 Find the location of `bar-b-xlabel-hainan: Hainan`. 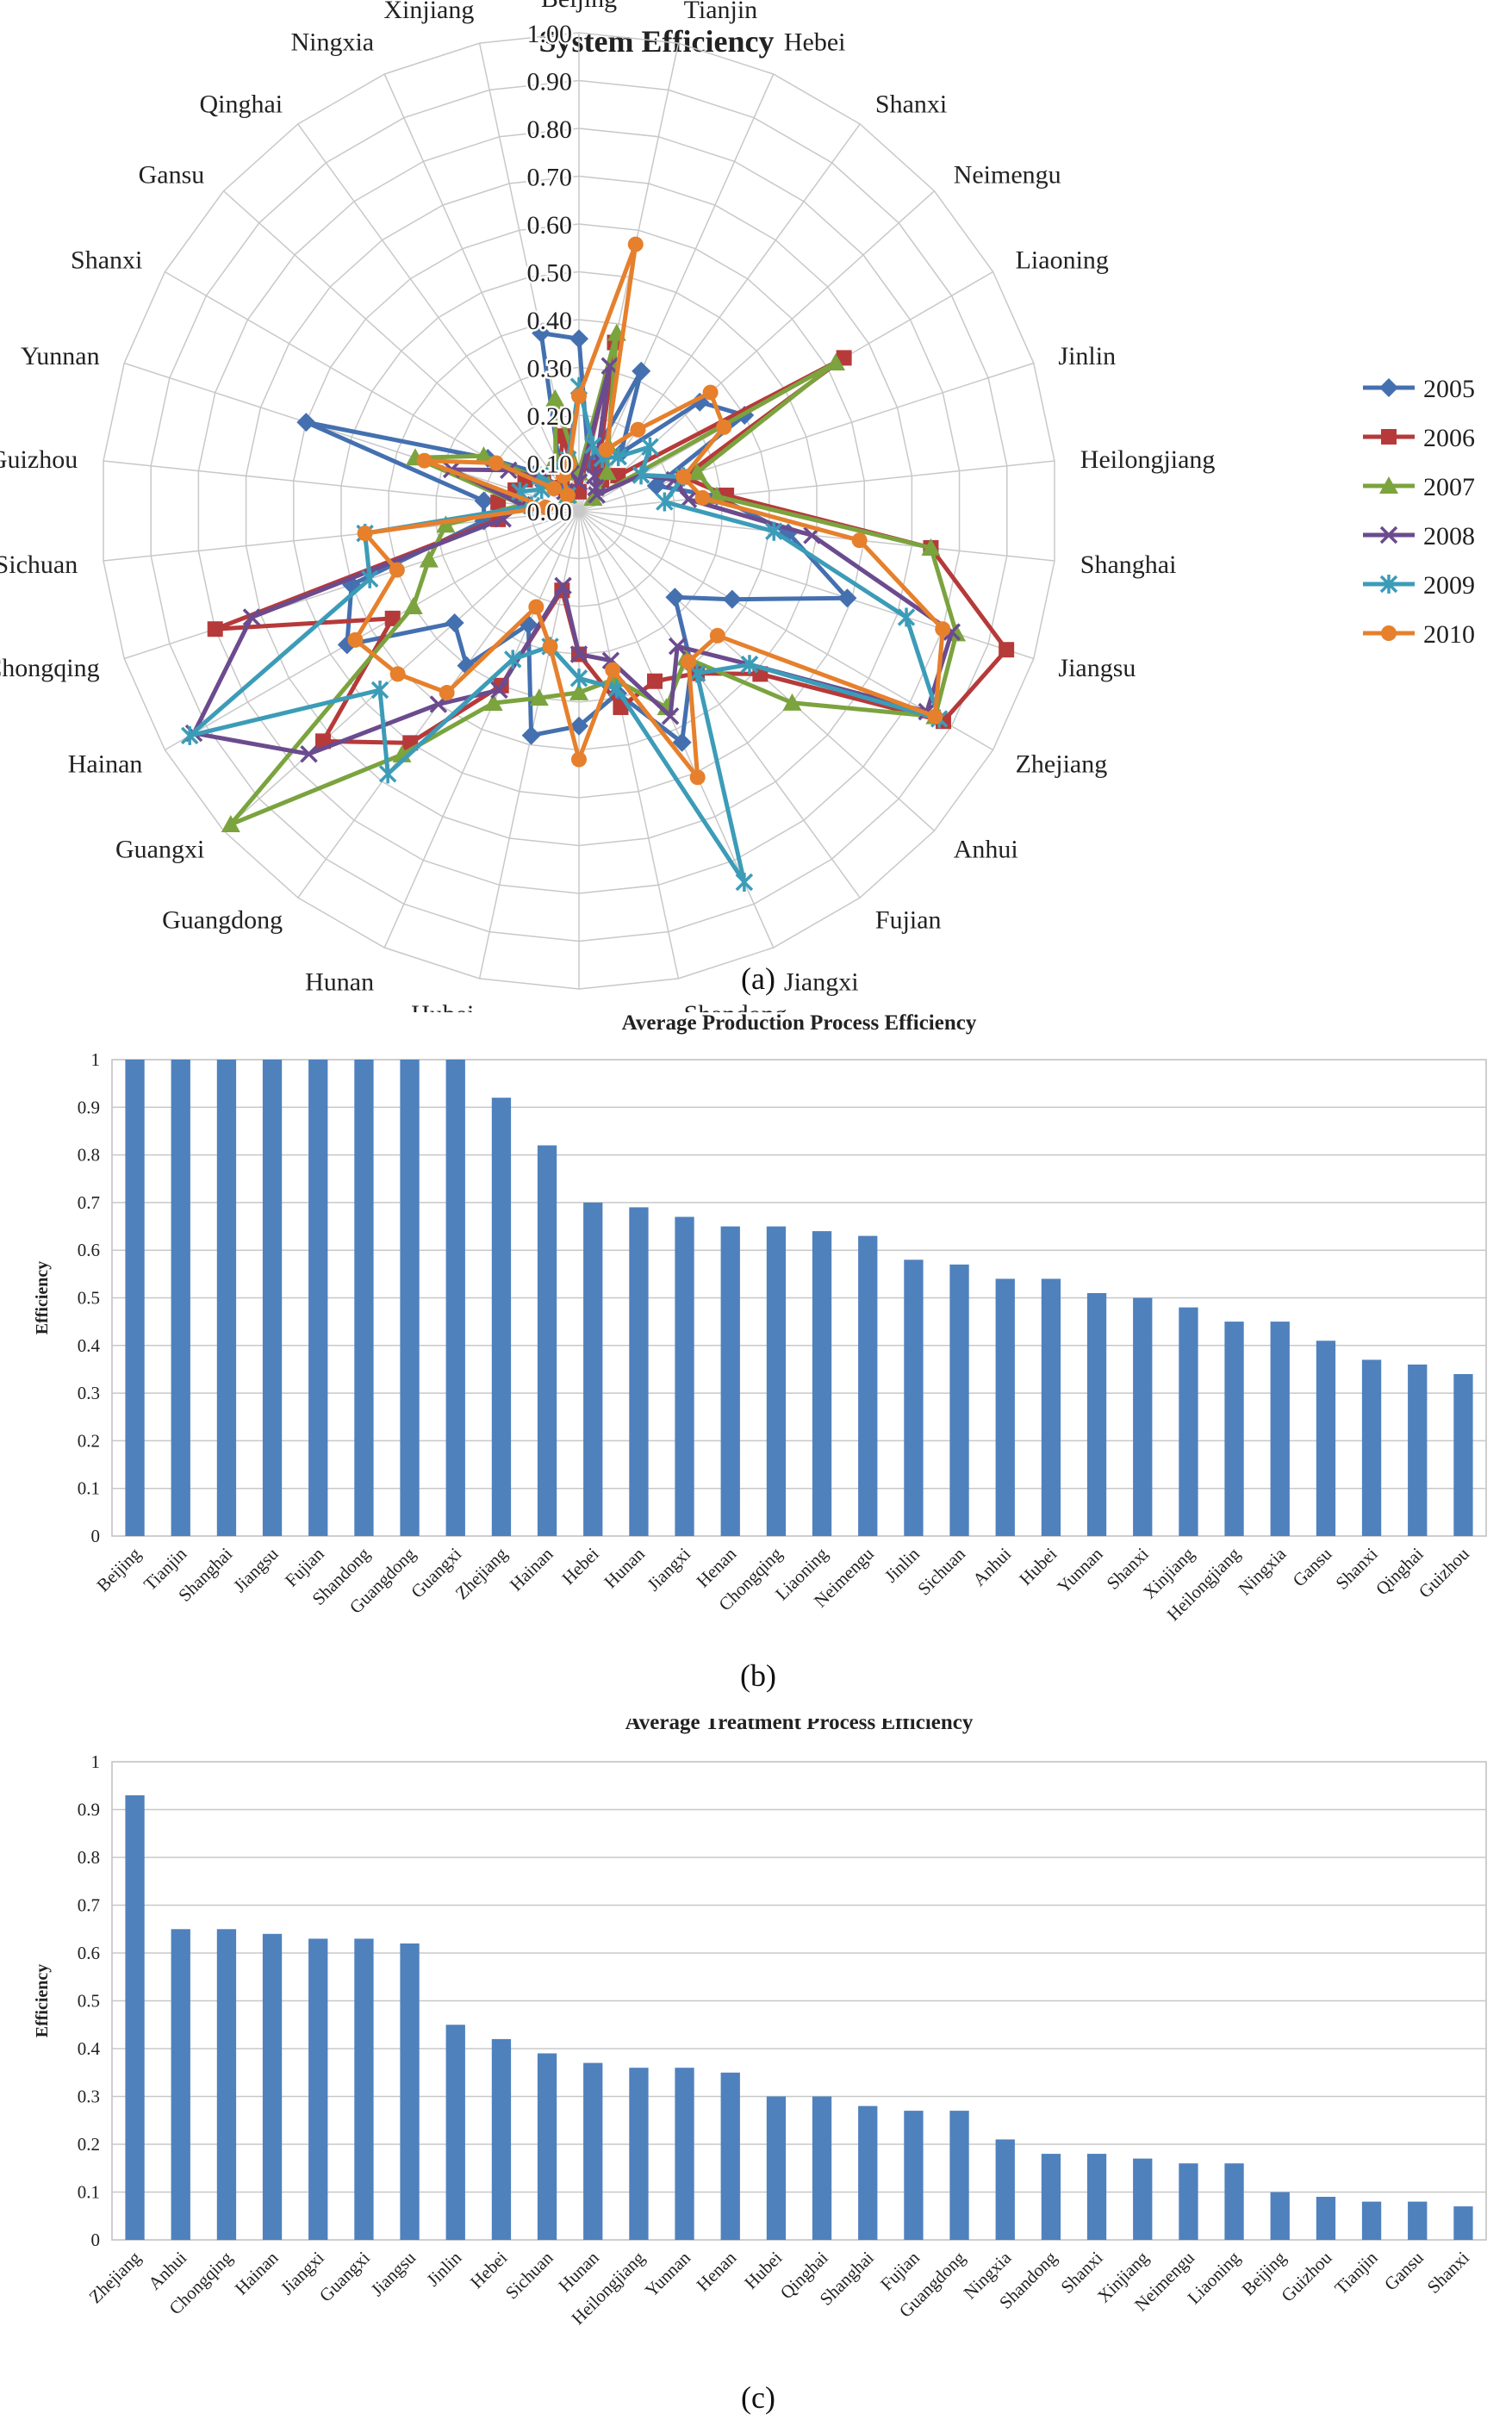

bar-b-xlabel-hainan: Hainan is located at coordinates (532, 1569).